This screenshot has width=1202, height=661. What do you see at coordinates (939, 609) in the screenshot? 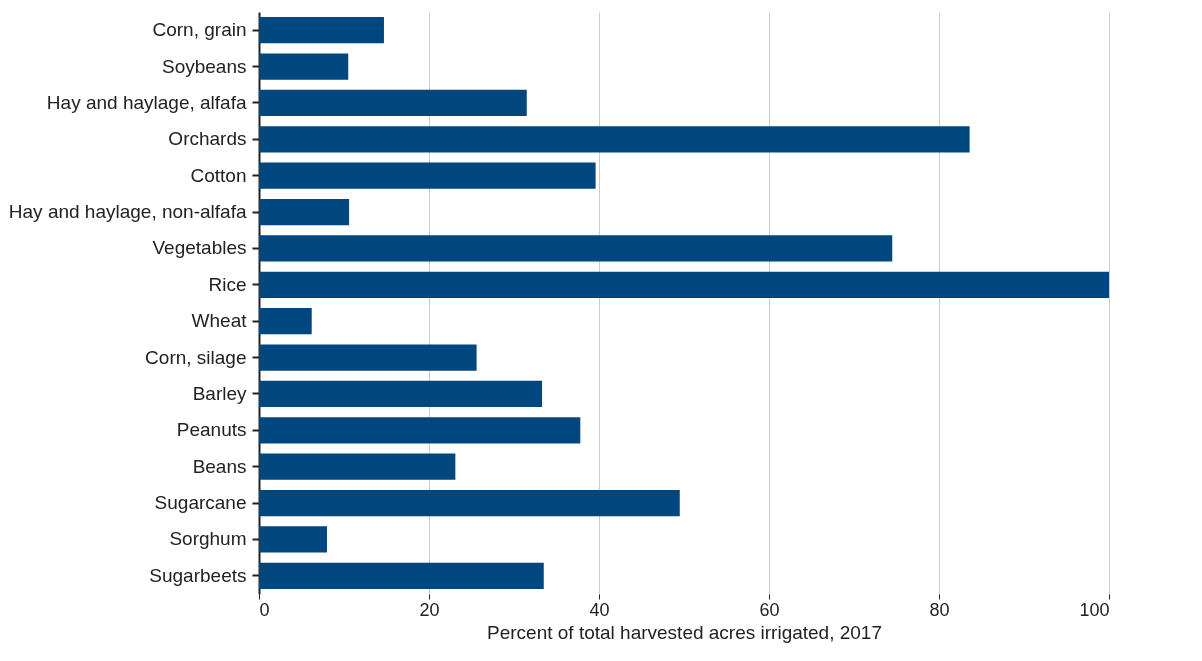
I see `x-tick-label: 80` at bounding box center [939, 609].